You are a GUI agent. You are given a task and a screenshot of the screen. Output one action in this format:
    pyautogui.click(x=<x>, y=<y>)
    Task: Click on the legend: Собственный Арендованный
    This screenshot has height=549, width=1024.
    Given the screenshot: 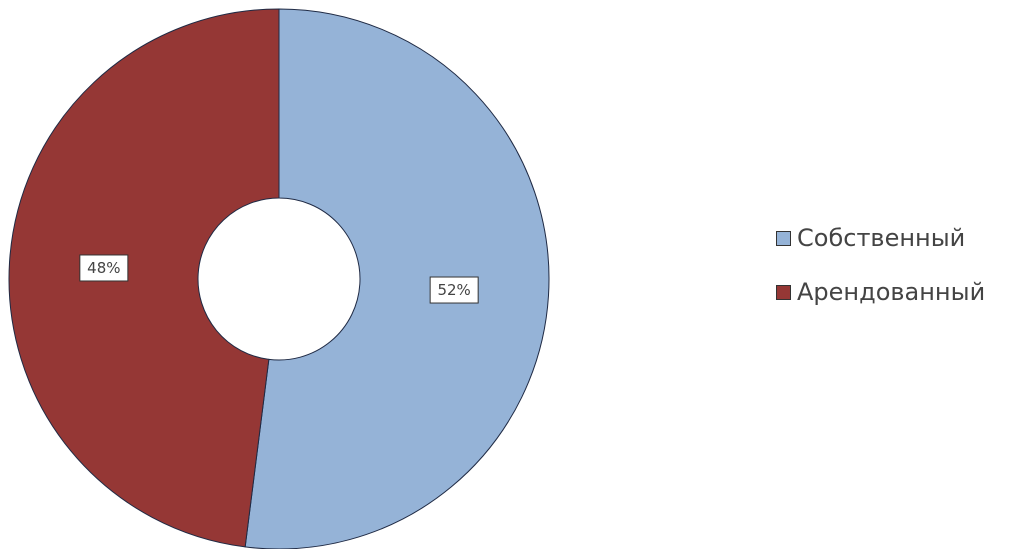 What is the action you would take?
    pyautogui.click(x=896, y=272)
    